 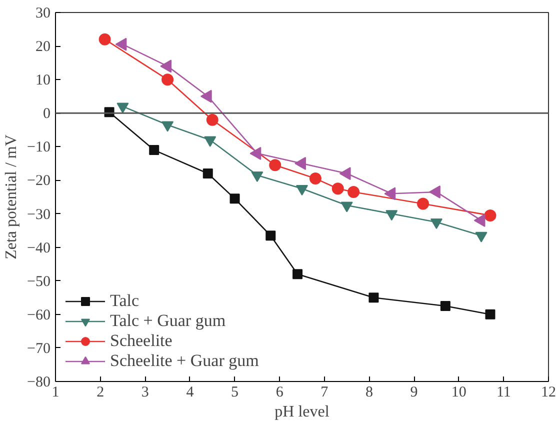 I want to click on x-tick-label: 11, so click(x=503, y=392).